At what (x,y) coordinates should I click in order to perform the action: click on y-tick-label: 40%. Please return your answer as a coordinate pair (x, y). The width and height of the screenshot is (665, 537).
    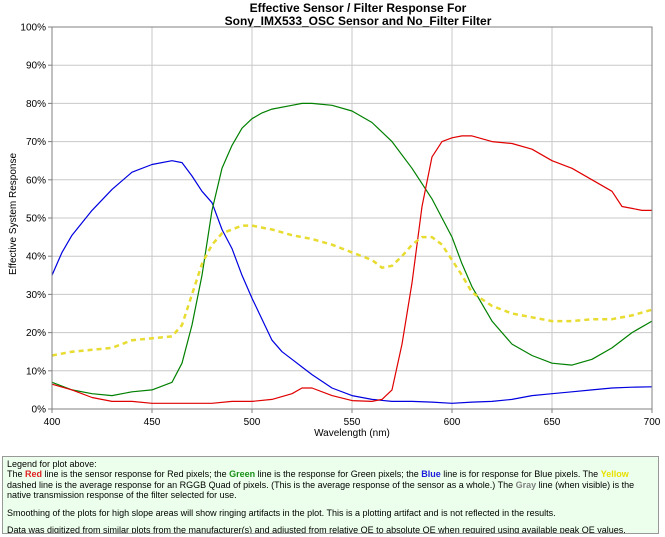
    Looking at the image, I should click on (36, 257).